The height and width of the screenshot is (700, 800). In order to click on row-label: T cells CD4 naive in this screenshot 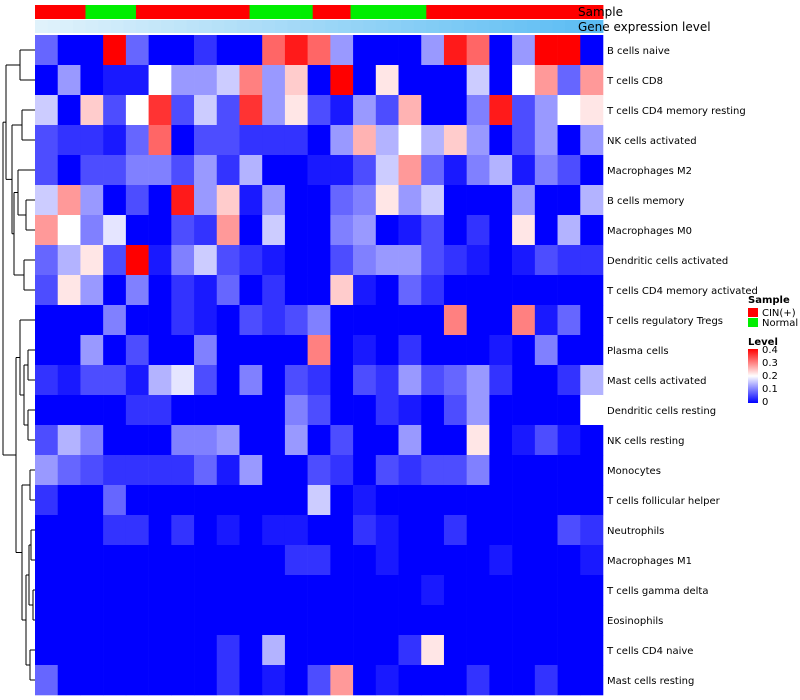, I will do `click(649, 651)`.